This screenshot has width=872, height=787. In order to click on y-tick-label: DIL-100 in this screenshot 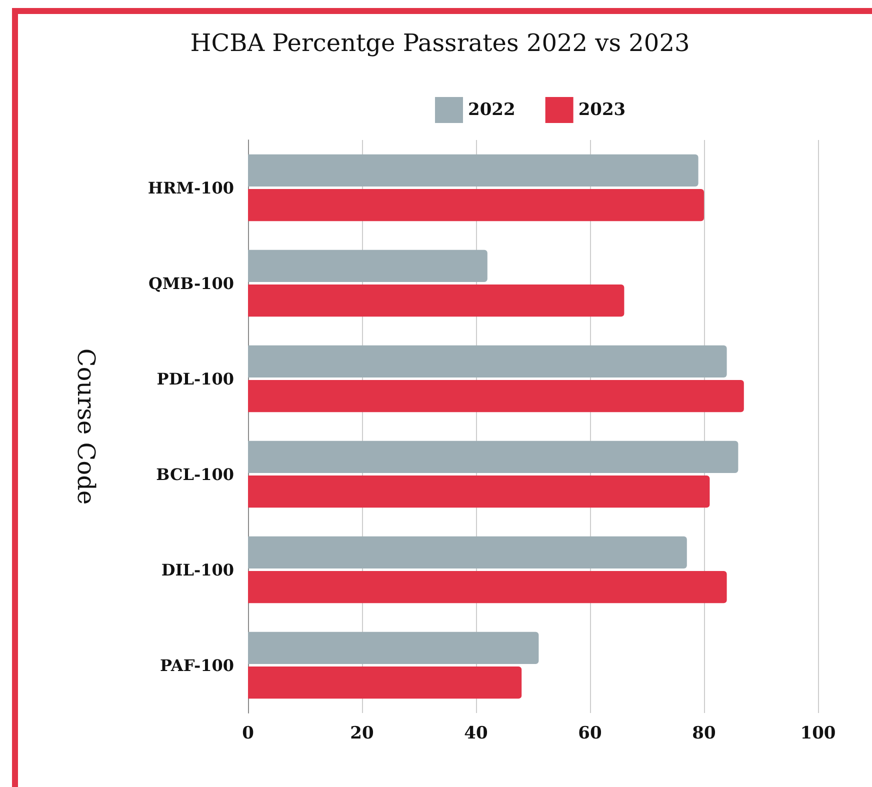, I will do `click(197, 570)`.